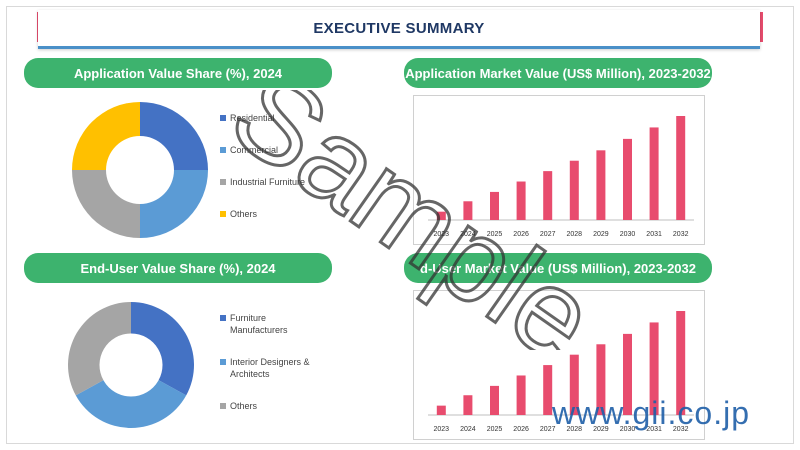  Describe the element at coordinates (259, 324) in the screenshot. I see `legend-label: Furniture Manufacturers` at that location.